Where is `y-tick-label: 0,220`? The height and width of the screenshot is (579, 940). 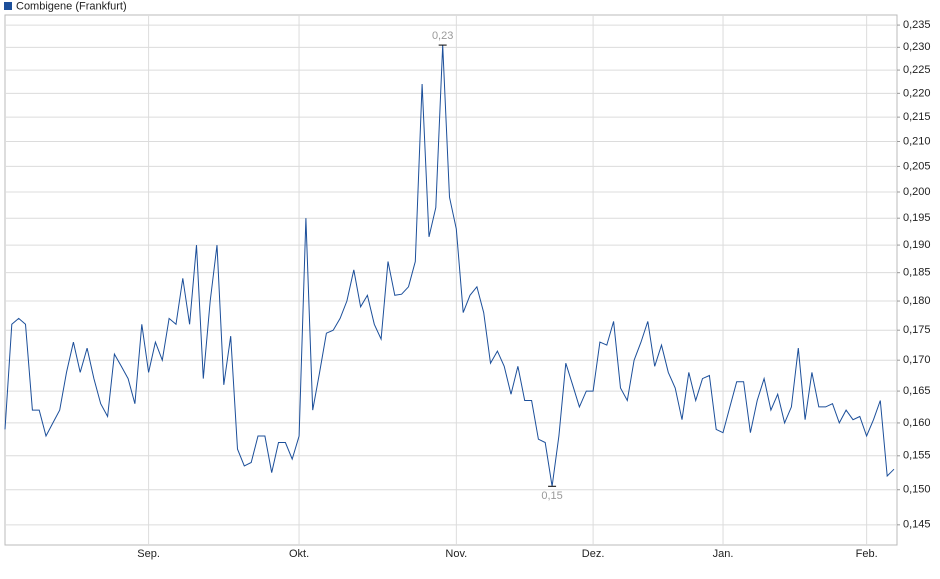
y-tick-label: 0,220 is located at coordinates (917, 93).